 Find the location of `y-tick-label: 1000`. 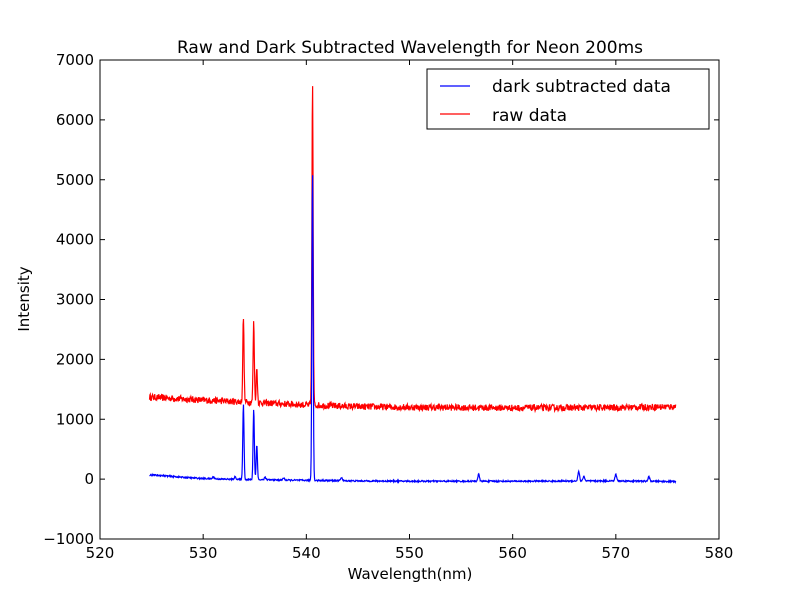

y-tick-label: 1000 is located at coordinates (75, 419).